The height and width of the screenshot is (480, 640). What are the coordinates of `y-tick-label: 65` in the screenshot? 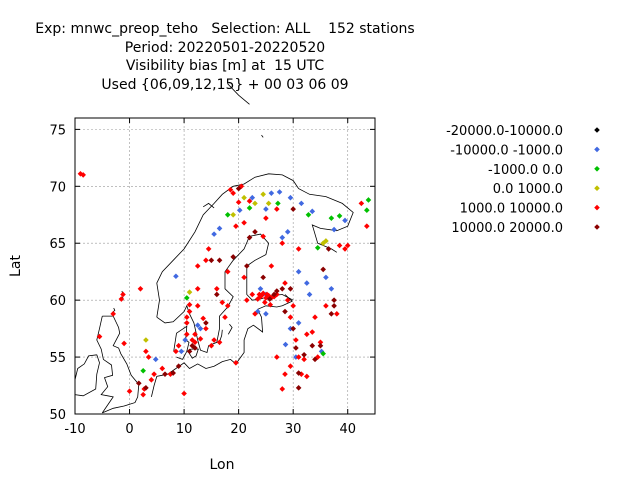 It's located at (57, 244).